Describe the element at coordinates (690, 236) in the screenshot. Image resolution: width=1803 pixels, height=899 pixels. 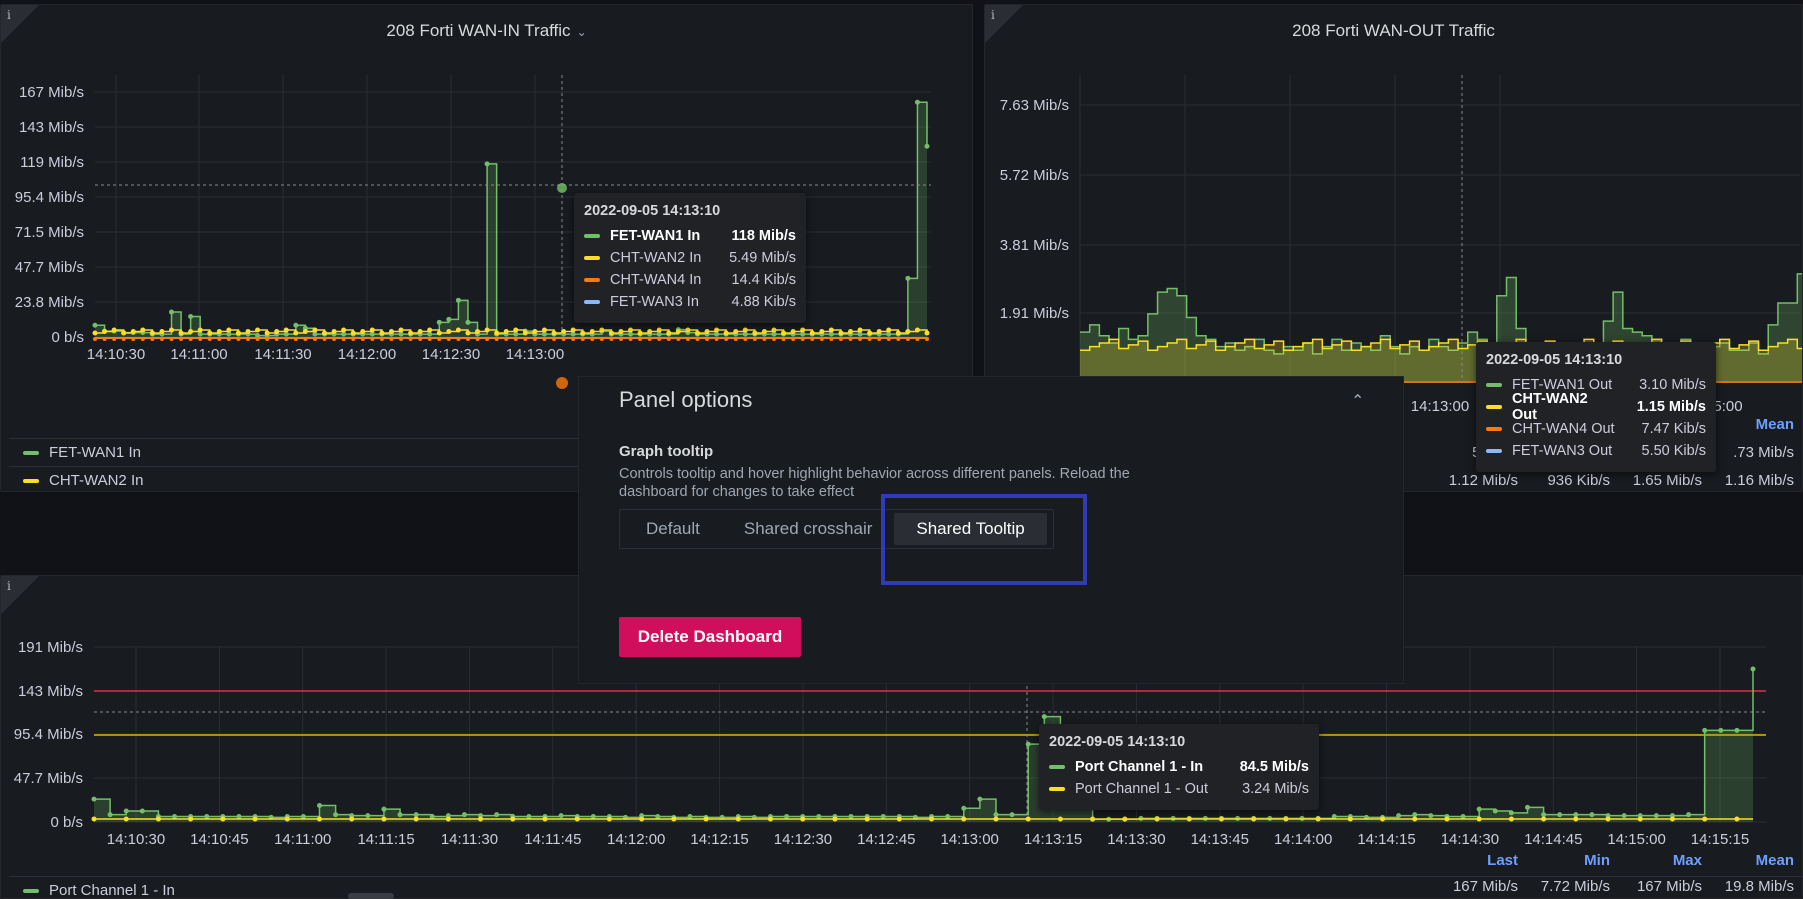
I see `tooltip-row: FET-WAN1 In 118 Mib/s` at that location.